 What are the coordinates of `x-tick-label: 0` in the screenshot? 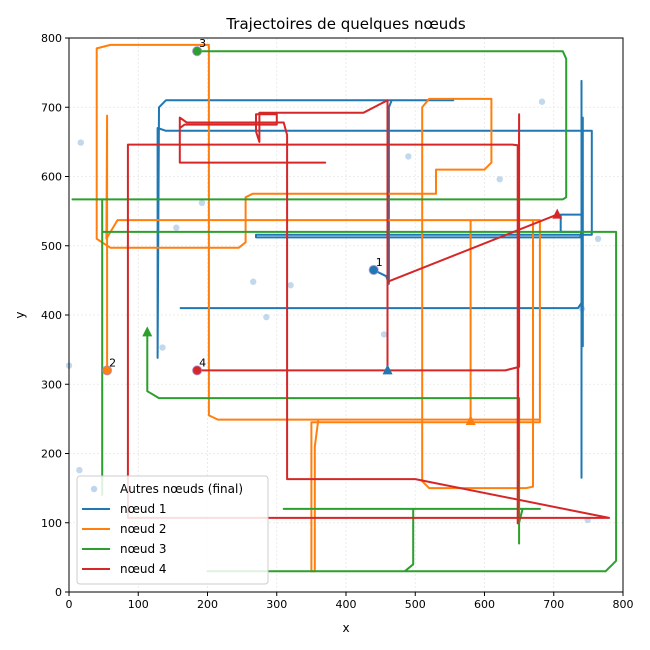 It's located at (69, 604).